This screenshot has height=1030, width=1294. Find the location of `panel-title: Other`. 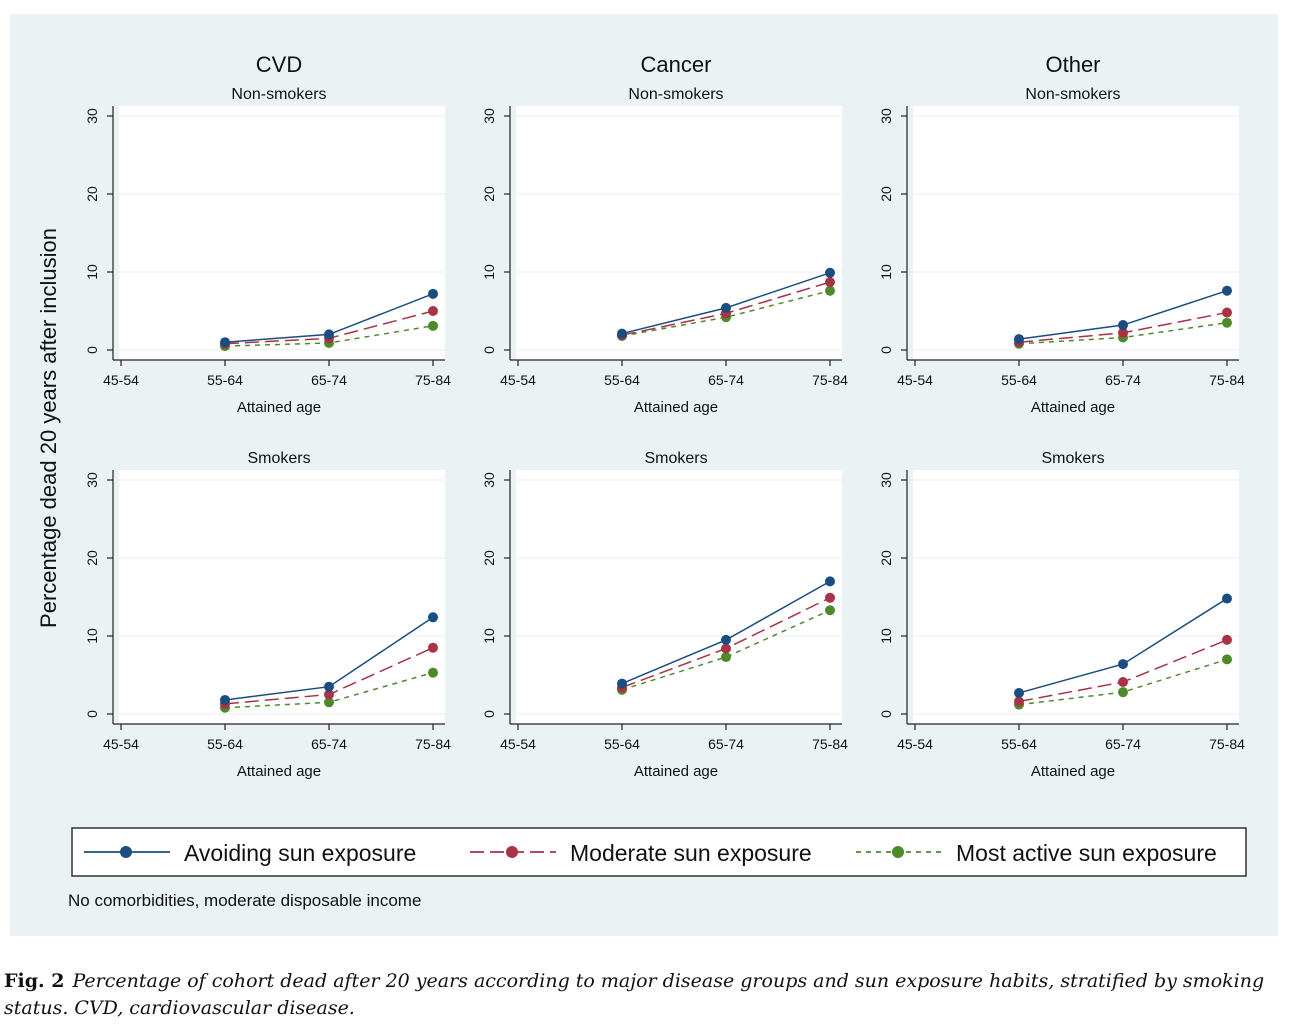

panel-title: Other is located at coordinates (1072, 64).